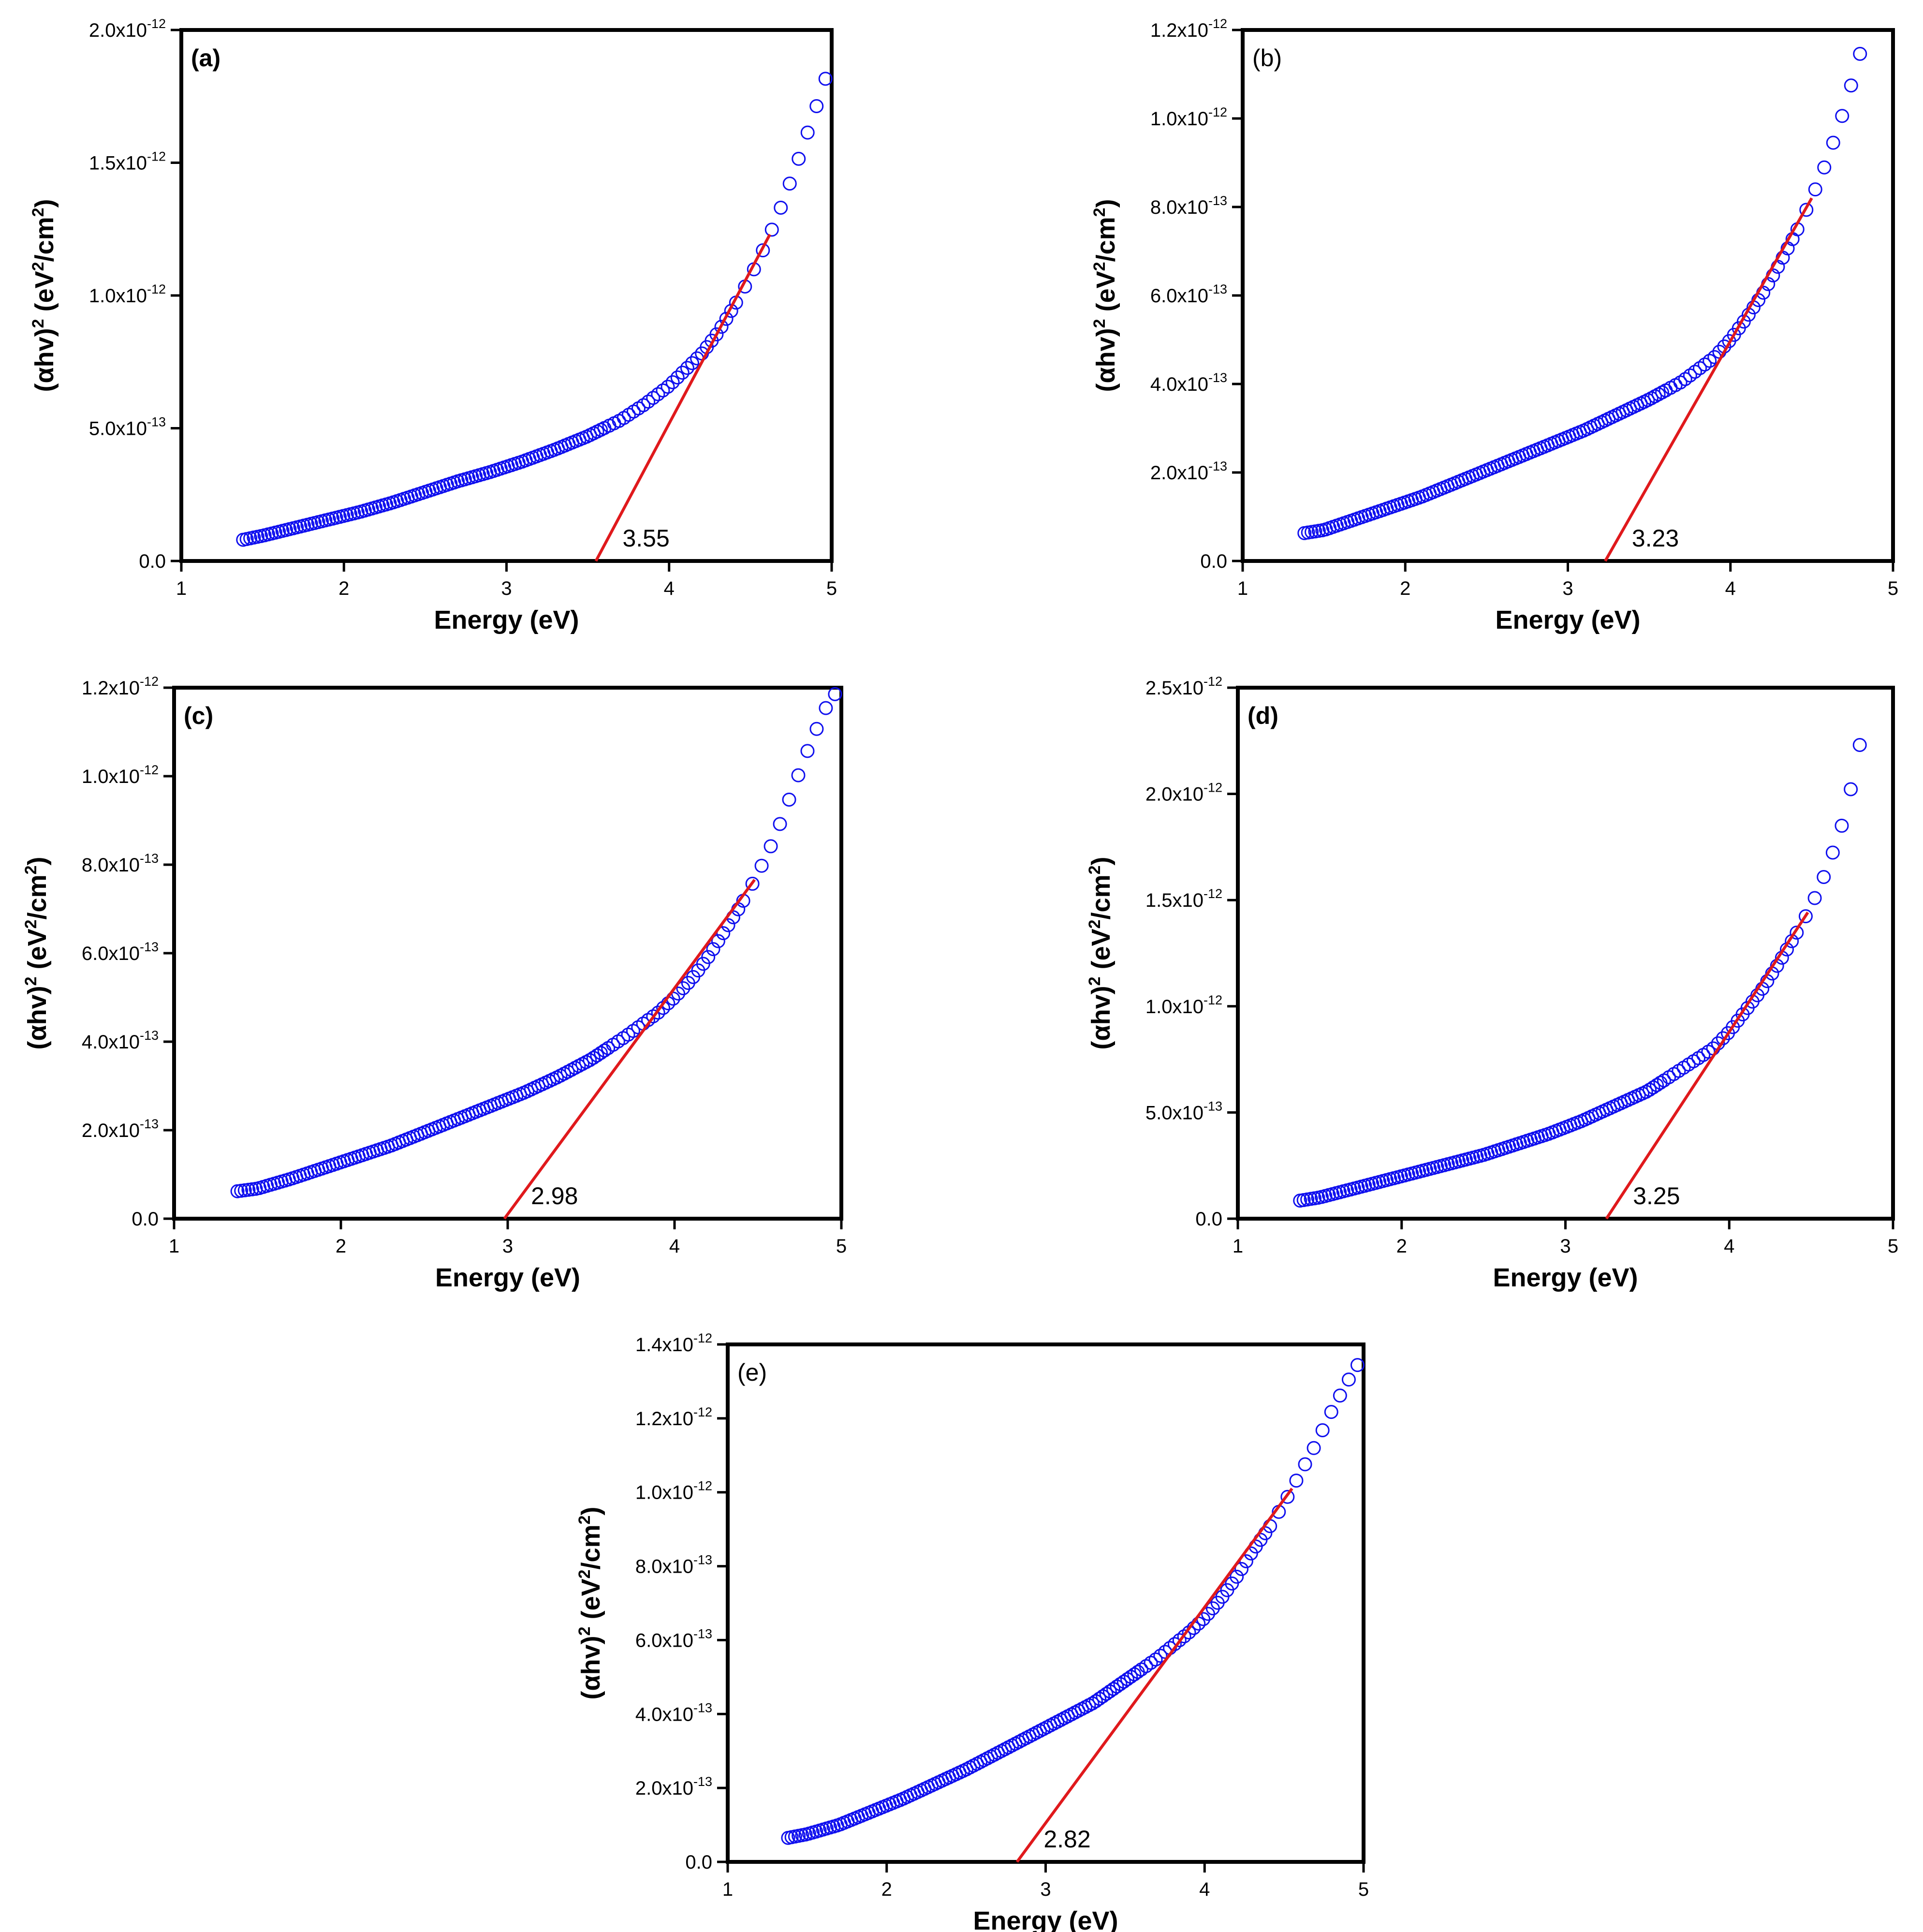 The image size is (1923, 1932). I want to click on y-tick-label: 2.0x10⁻¹², so click(127, 28).